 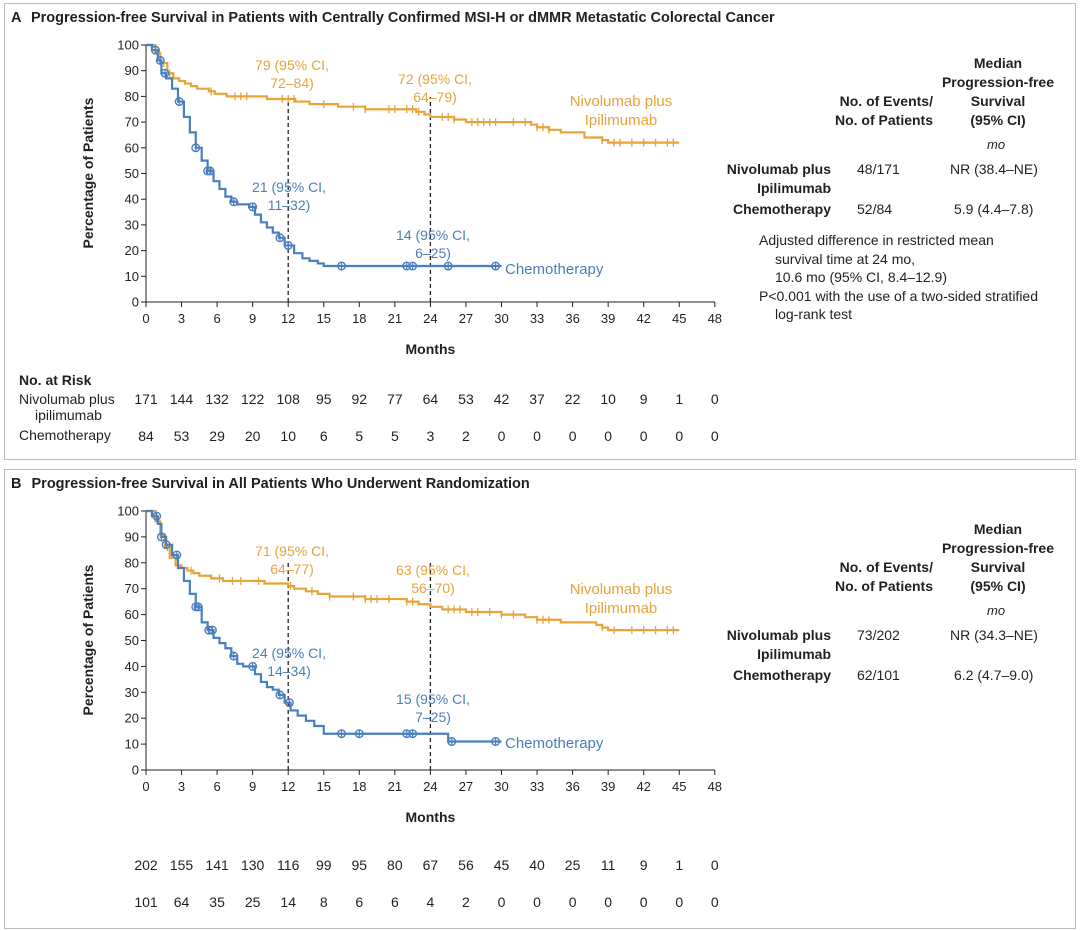 What do you see at coordinates (758, 179) in the screenshot?
I see `group-label-nivo: Nivolumab plus Ipilimumab` at bounding box center [758, 179].